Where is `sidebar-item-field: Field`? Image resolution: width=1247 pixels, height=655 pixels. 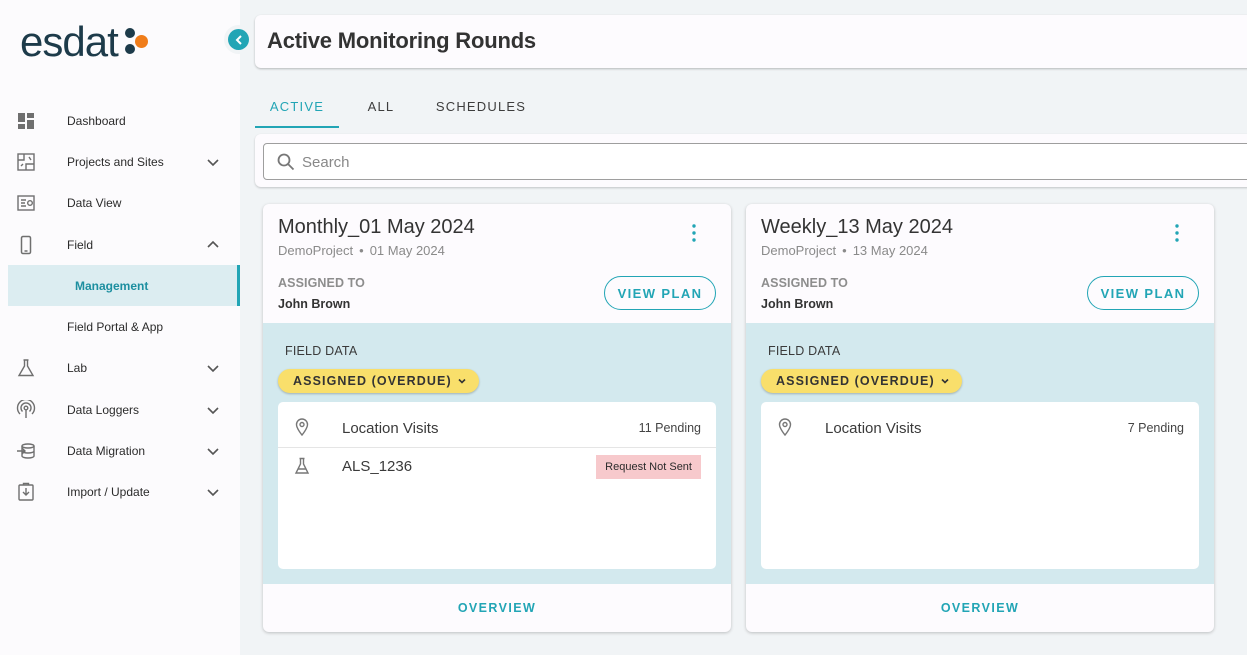
sidebar-item-field: Field is located at coordinates (120, 244).